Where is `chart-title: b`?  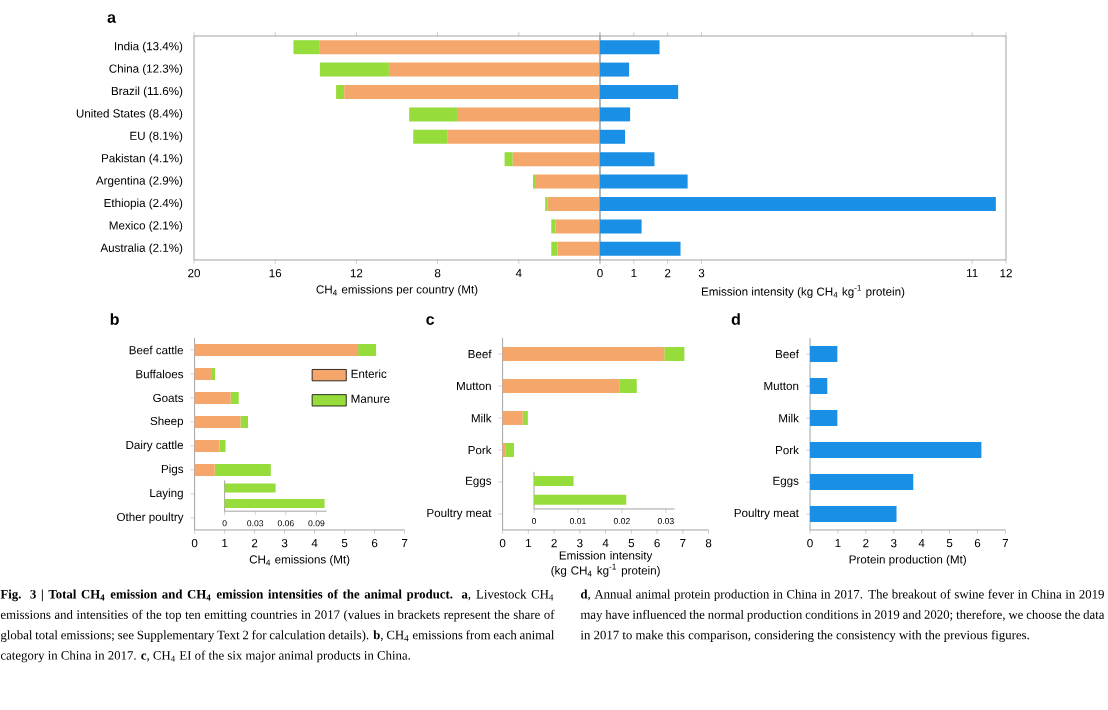
chart-title: b is located at coordinates (114, 319).